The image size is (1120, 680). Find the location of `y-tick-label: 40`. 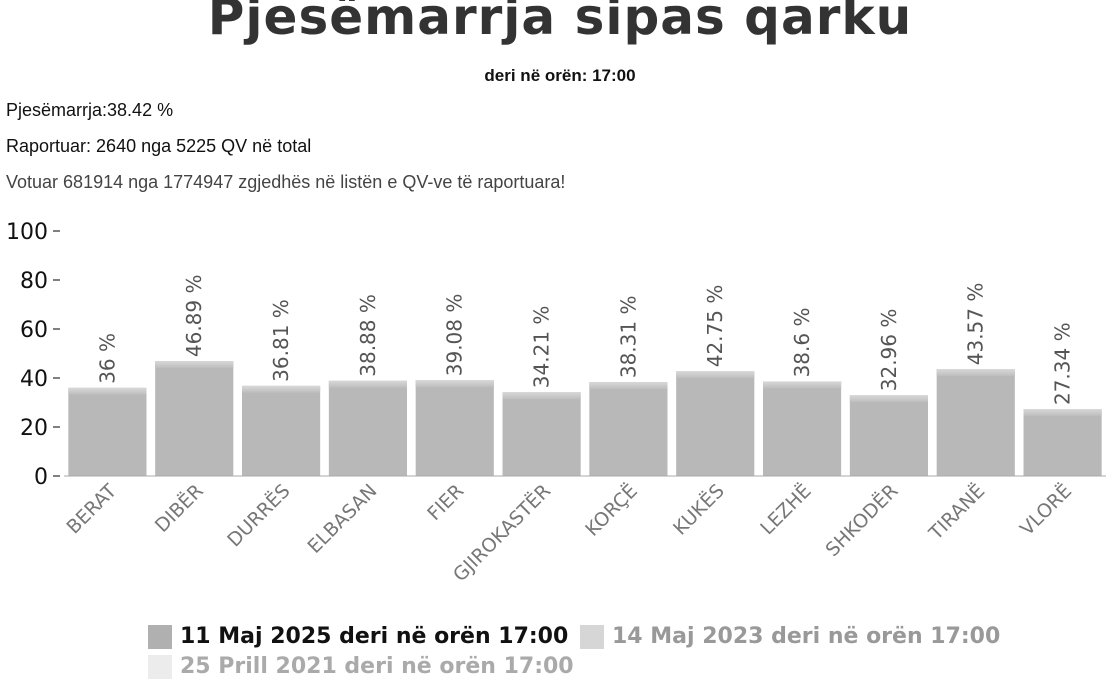

y-tick-label: 40 is located at coordinates (34, 379).